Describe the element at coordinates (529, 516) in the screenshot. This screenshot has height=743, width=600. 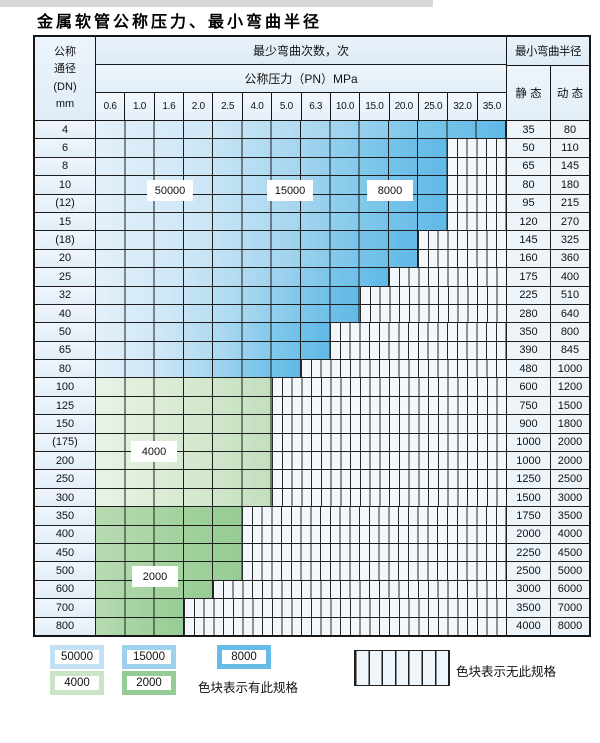
I see `static-radius-cell: 1750` at that location.